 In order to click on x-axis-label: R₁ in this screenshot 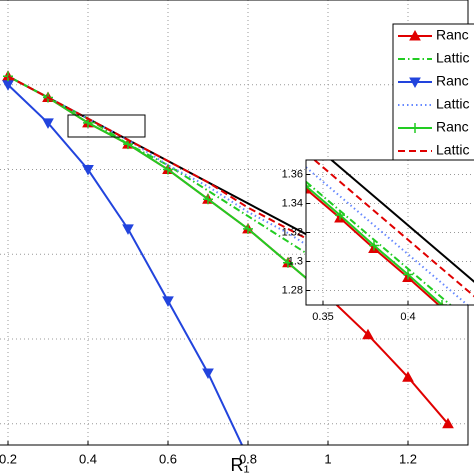, I will do `click(239, 464)`.